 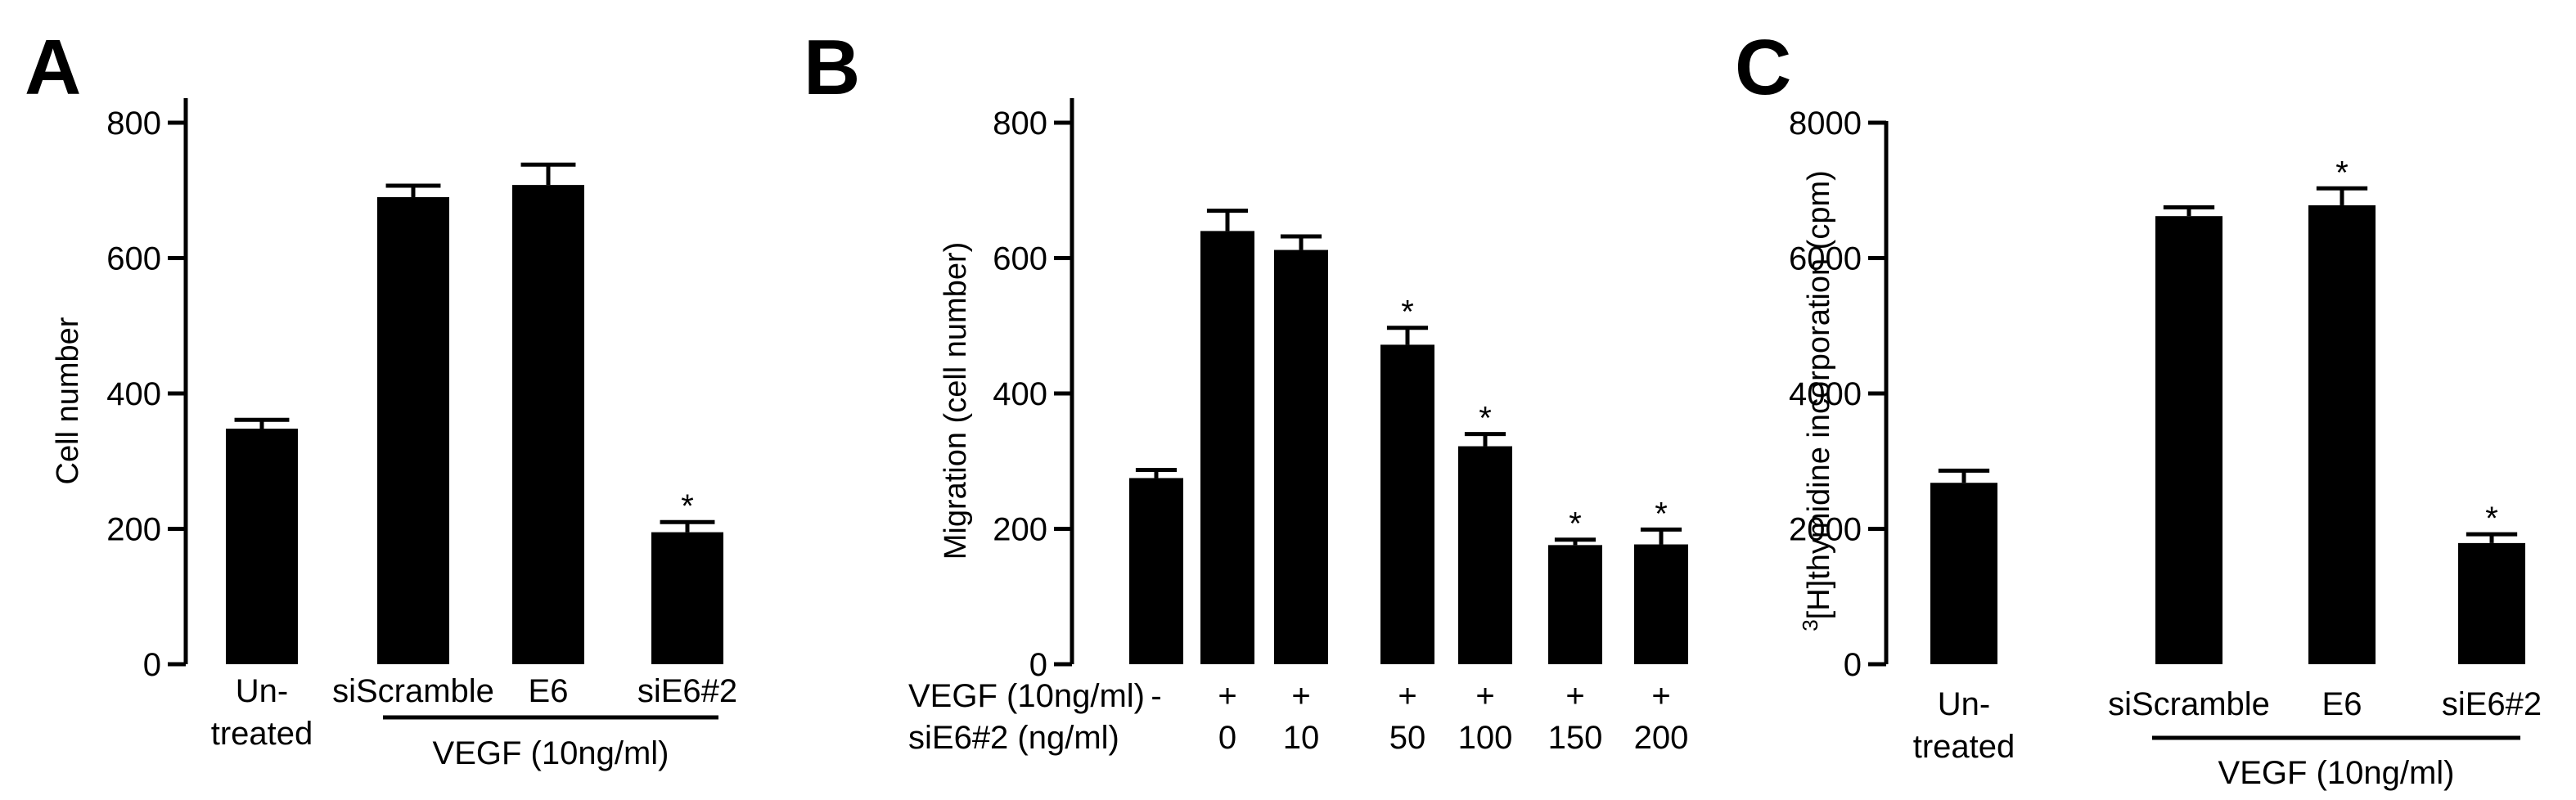 What do you see at coordinates (1825, 530) in the screenshot?
I see `y-tick-label: 2000` at bounding box center [1825, 530].